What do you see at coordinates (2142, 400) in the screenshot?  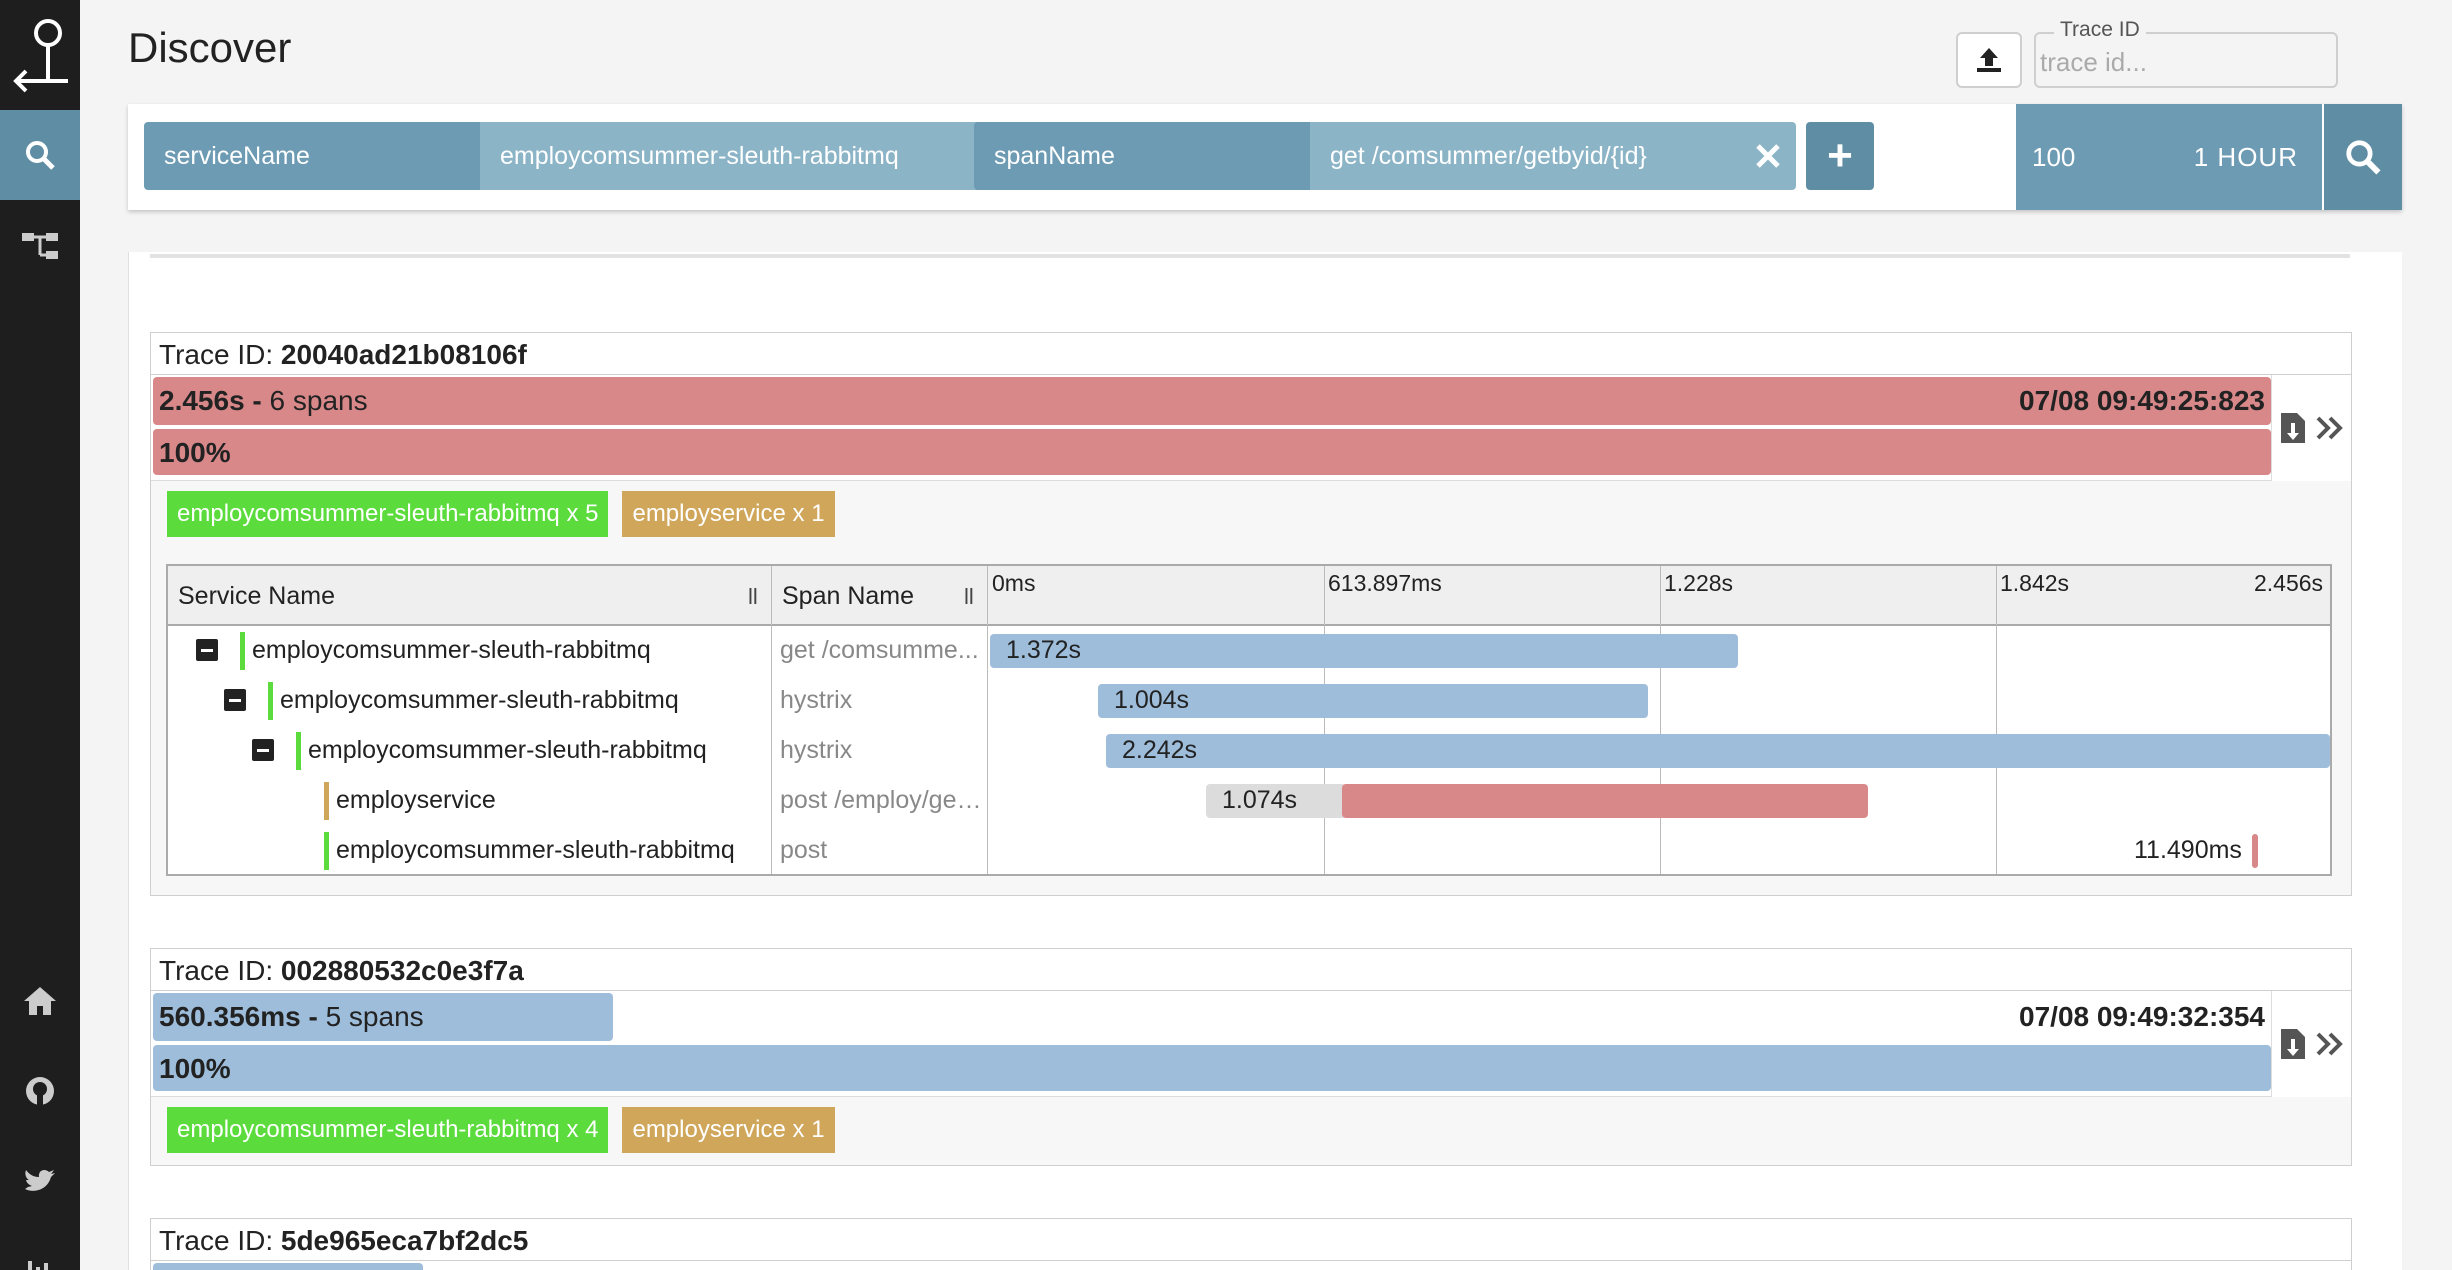 I see `trace-timestamp: 07/08 09:49:25:823` at bounding box center [2142, 400].